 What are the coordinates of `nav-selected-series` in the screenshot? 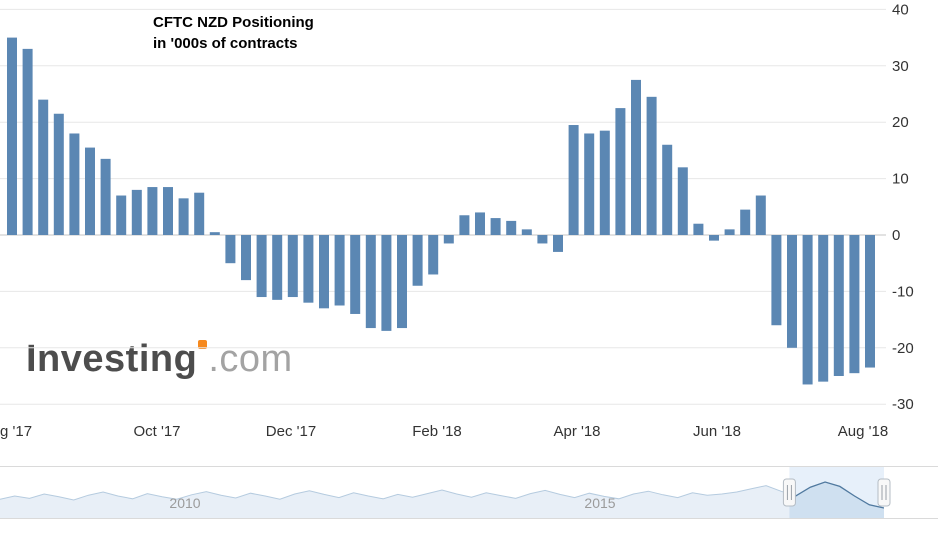 It's located at (836, 499).